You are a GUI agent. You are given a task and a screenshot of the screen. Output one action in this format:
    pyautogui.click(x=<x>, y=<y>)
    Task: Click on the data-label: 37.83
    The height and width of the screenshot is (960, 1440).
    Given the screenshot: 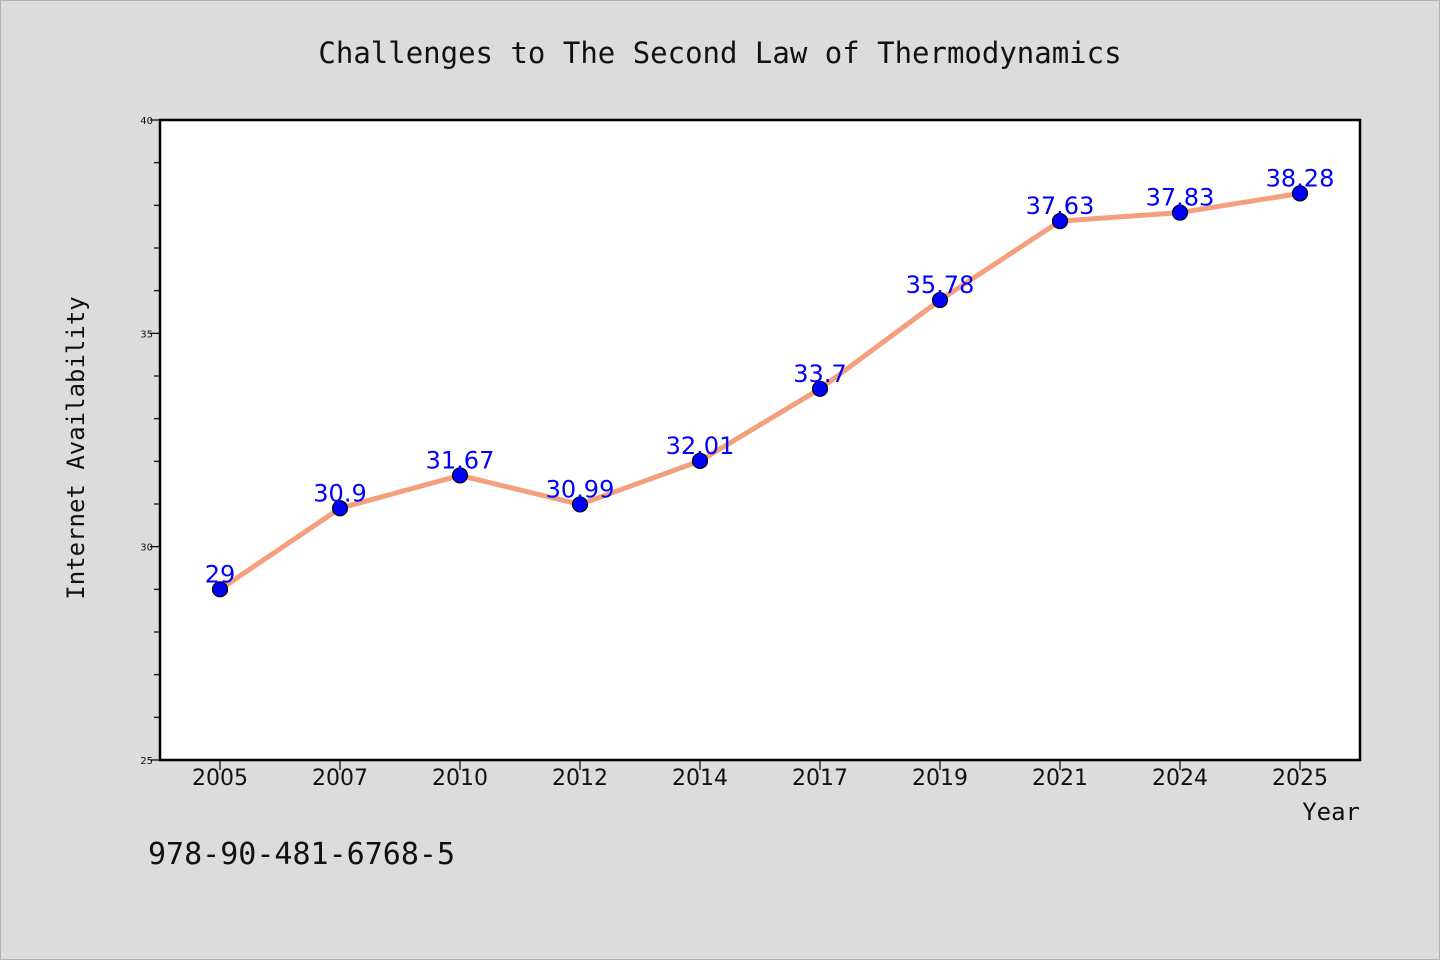 What is the action you would take?
    pyautogui.click(x=1180, y=198)
    